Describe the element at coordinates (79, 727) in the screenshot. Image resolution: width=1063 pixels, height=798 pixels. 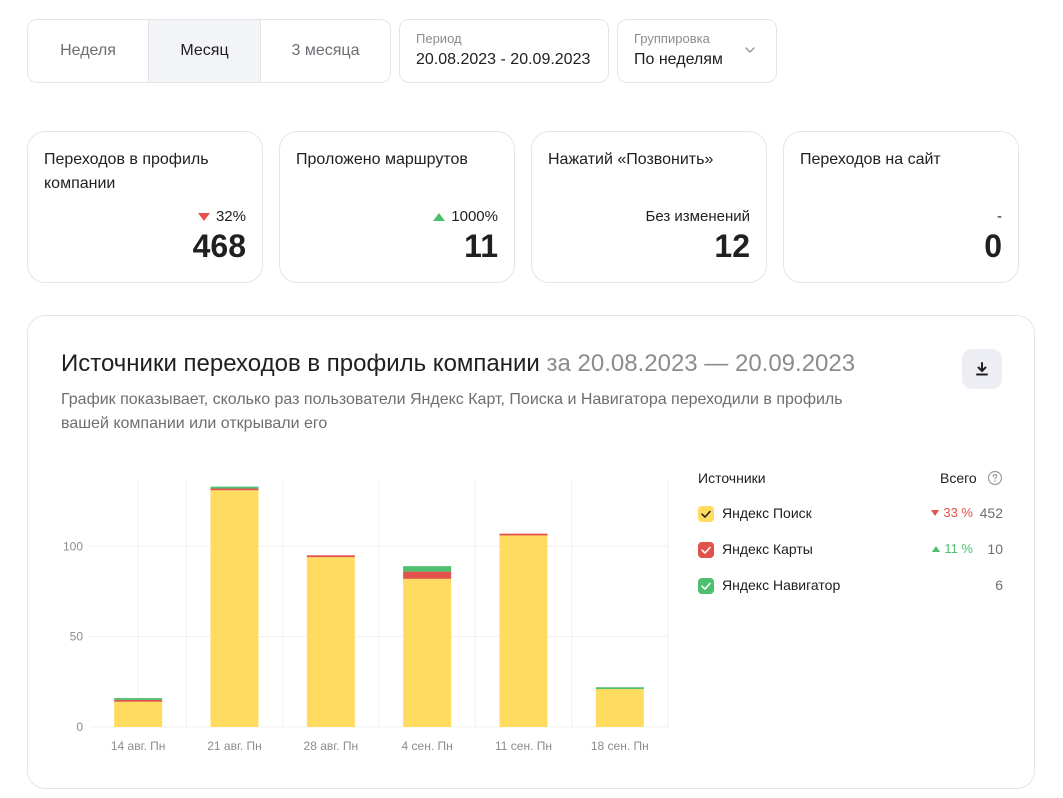
I see `y-tick-label: 0` at that location.